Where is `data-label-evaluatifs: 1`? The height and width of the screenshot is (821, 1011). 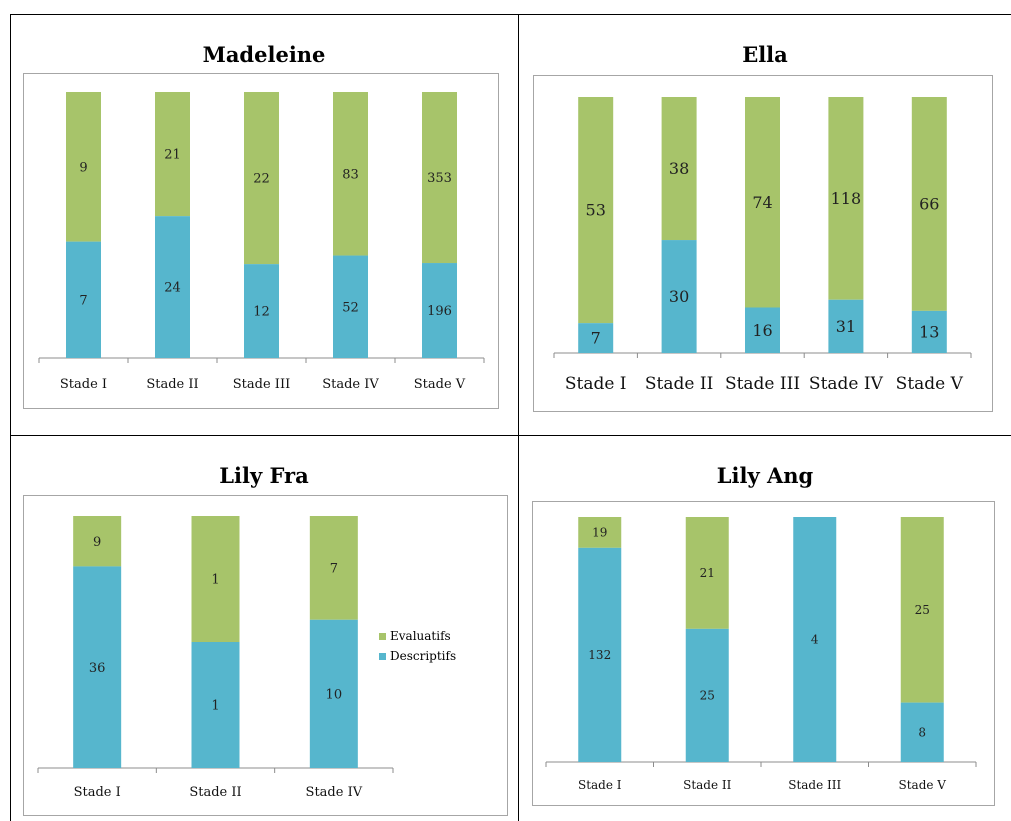
data-label-evaluatifs: 1 is located at coordinates (215, 580).